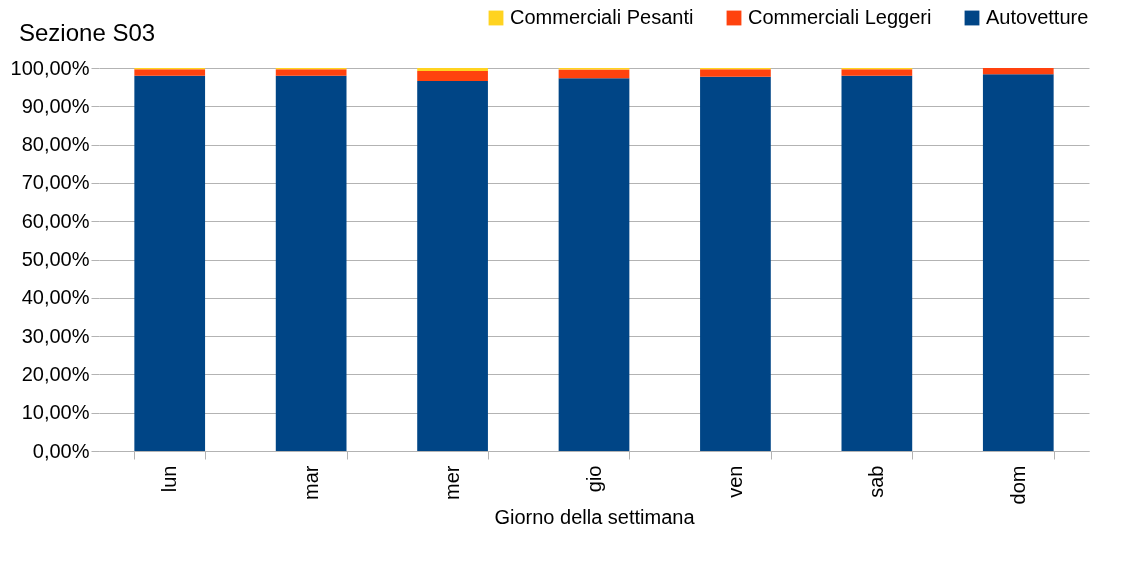  Describe the element at coordinates (55, 412) in the screenshot. I see `y-tick-label: 10,00%` at that location.